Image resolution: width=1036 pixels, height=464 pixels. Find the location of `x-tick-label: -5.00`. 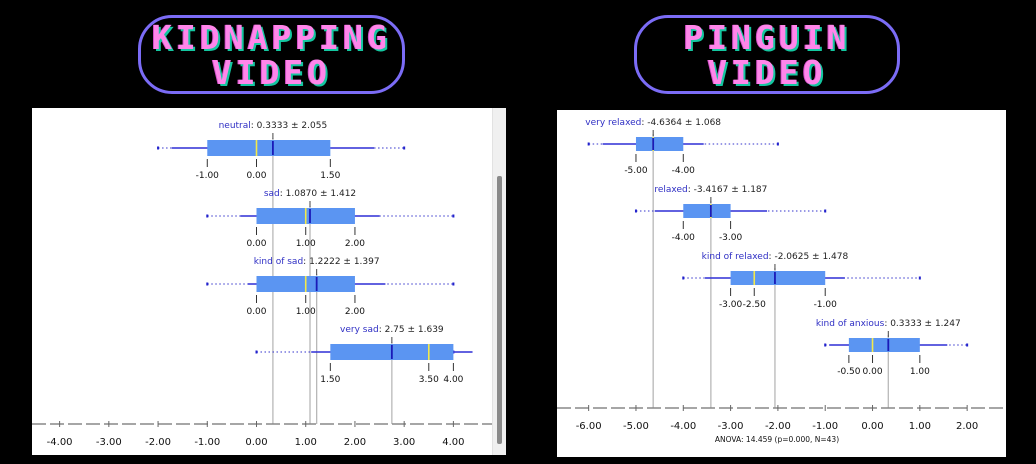

x-tick-label: -5.00 is located at coordinates (636, 426).